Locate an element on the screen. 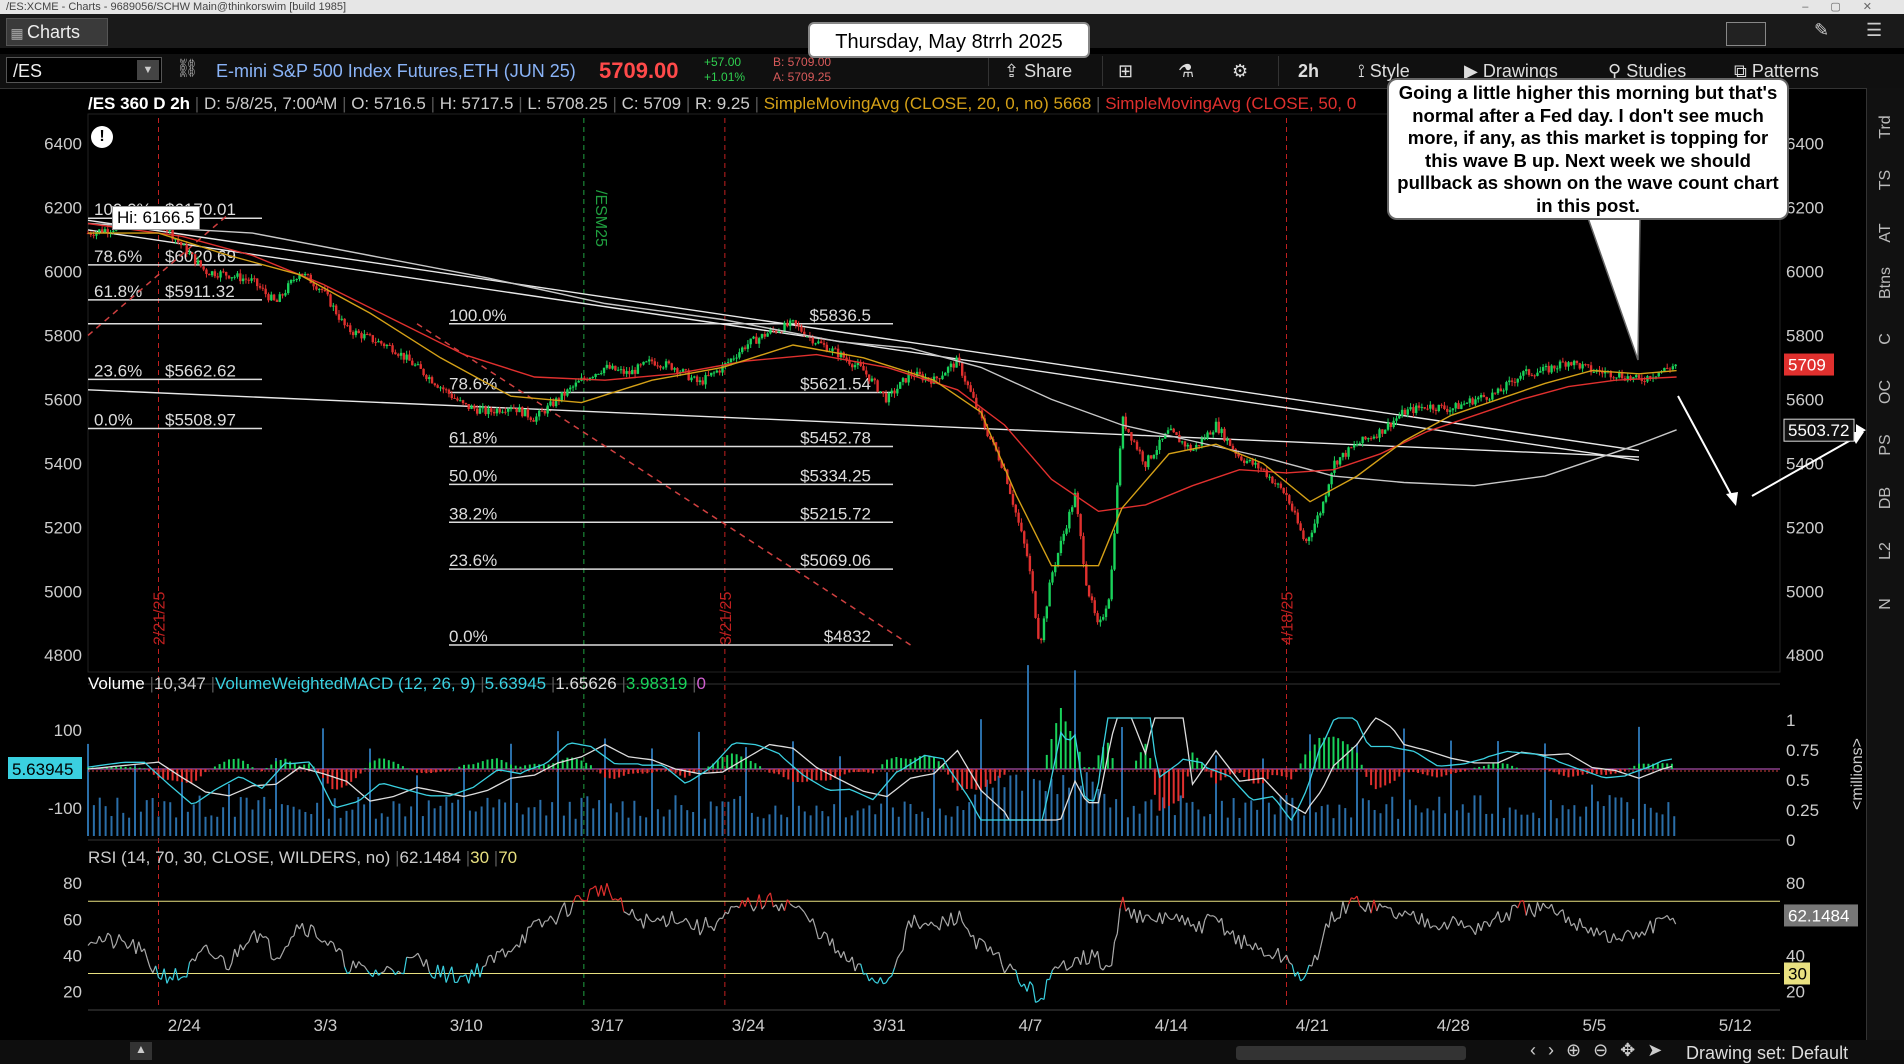  drawing-set-label: Drawing set: Default is located at coordinates (1767, 1053).